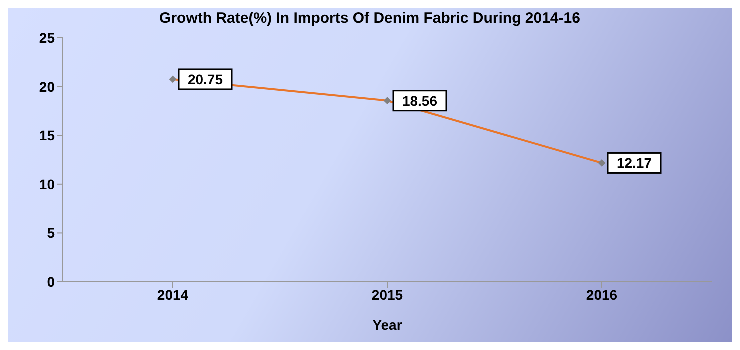  I want to click on y-tick-label: 25, so click(47, 38).